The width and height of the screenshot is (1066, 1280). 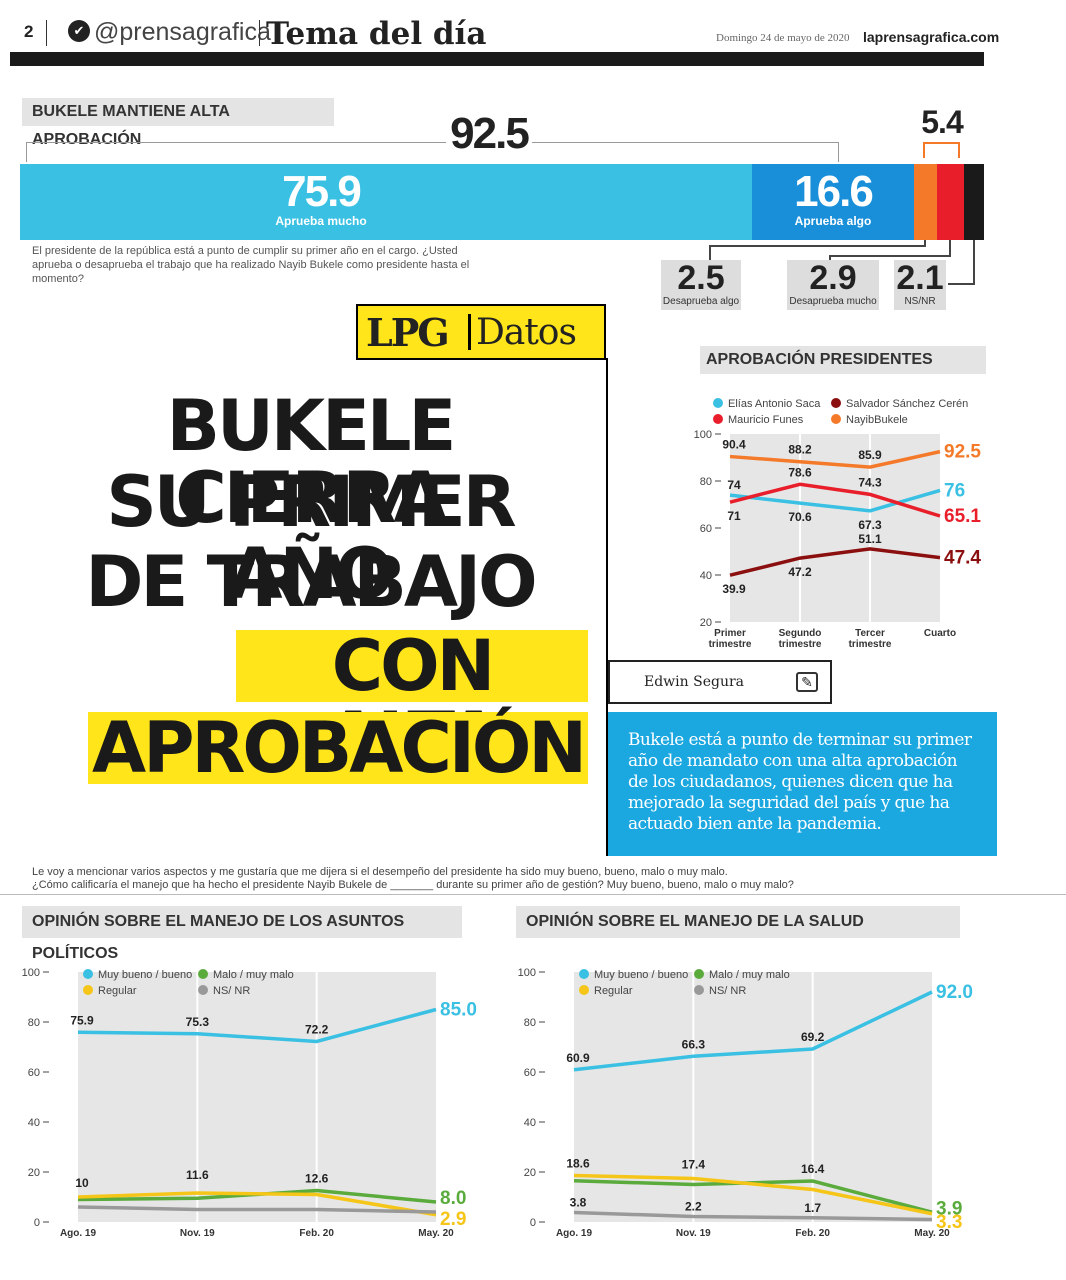 What do you see at coordinates (412, 666) in the screenshot?
I see `highlight-bg` at bounding box center [412, 666].